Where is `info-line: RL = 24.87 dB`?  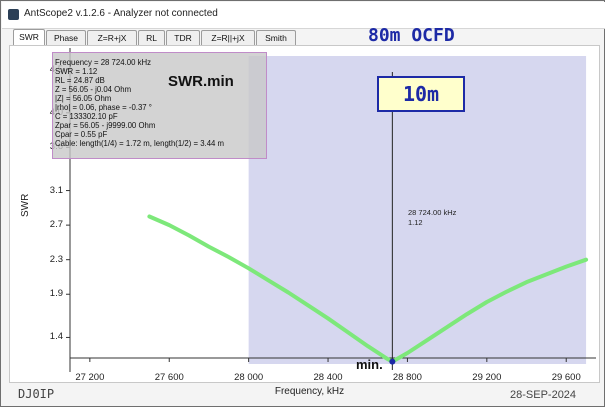 info-line: RL = 24.87 dB is located at coordinates (80, 80).